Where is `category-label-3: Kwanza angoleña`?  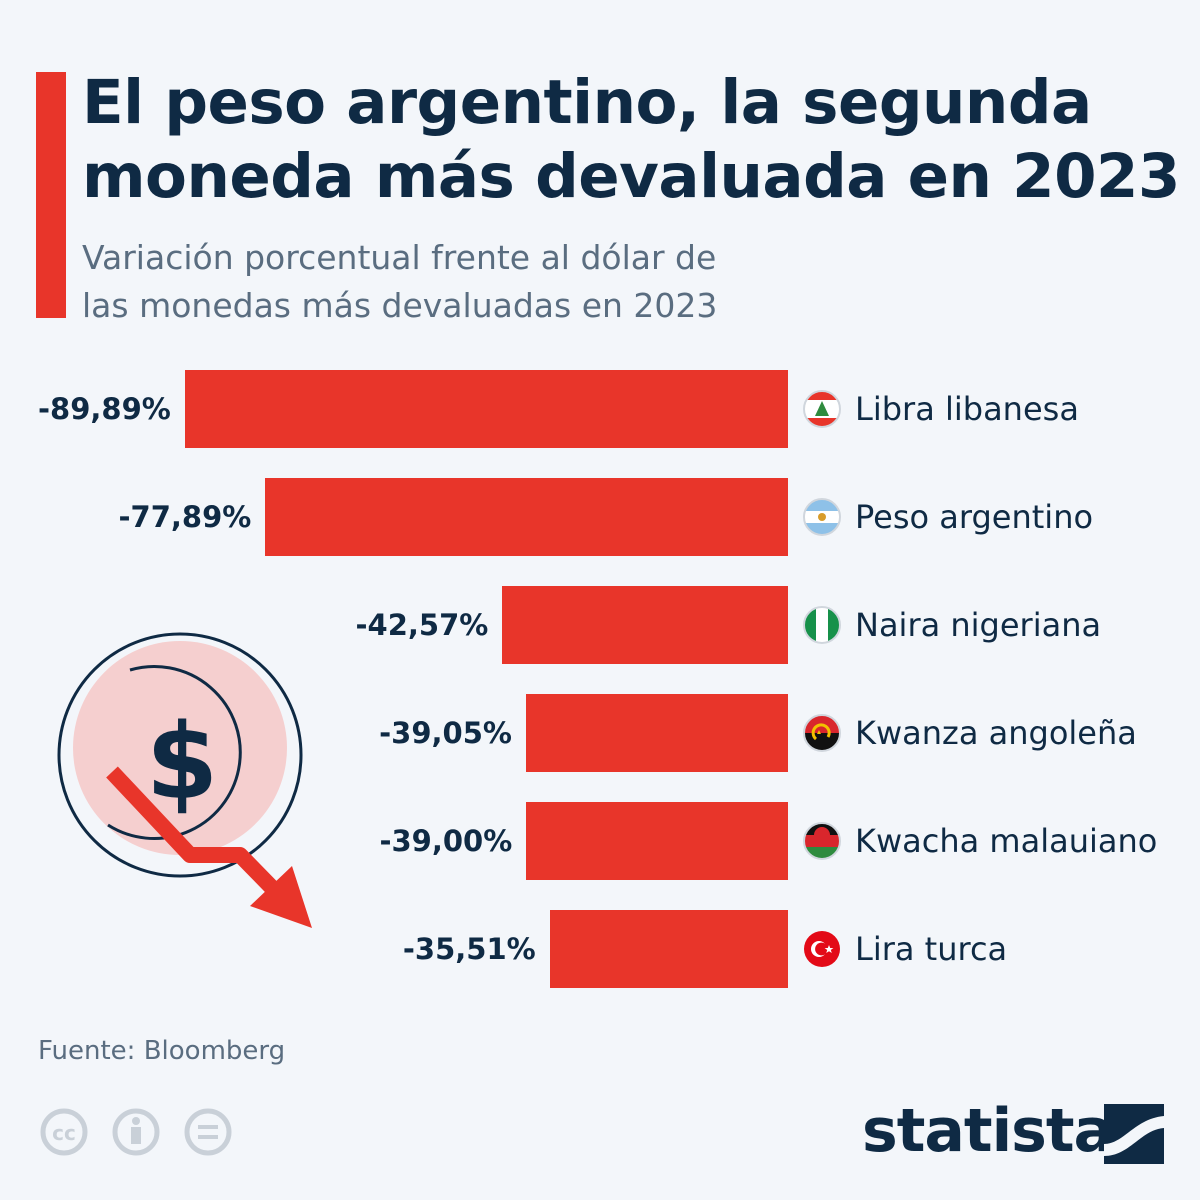
category-label-3: Kwanza angoleña is located at coordinates (996, 733).